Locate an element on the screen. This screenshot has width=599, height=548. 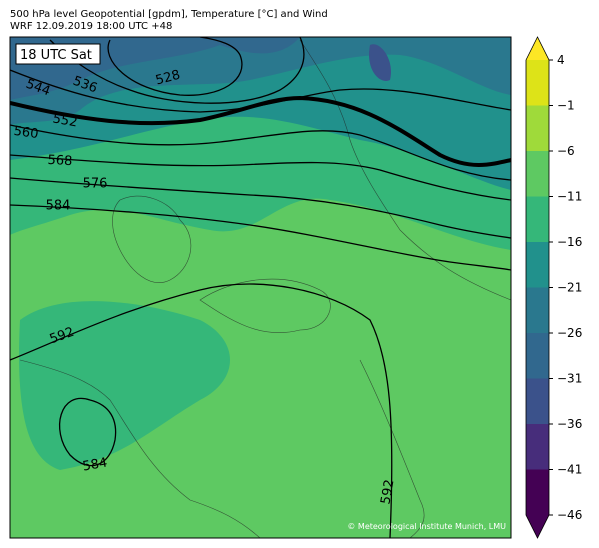
colorbar-tick-label: −16 is located at coordinates (569, 242).